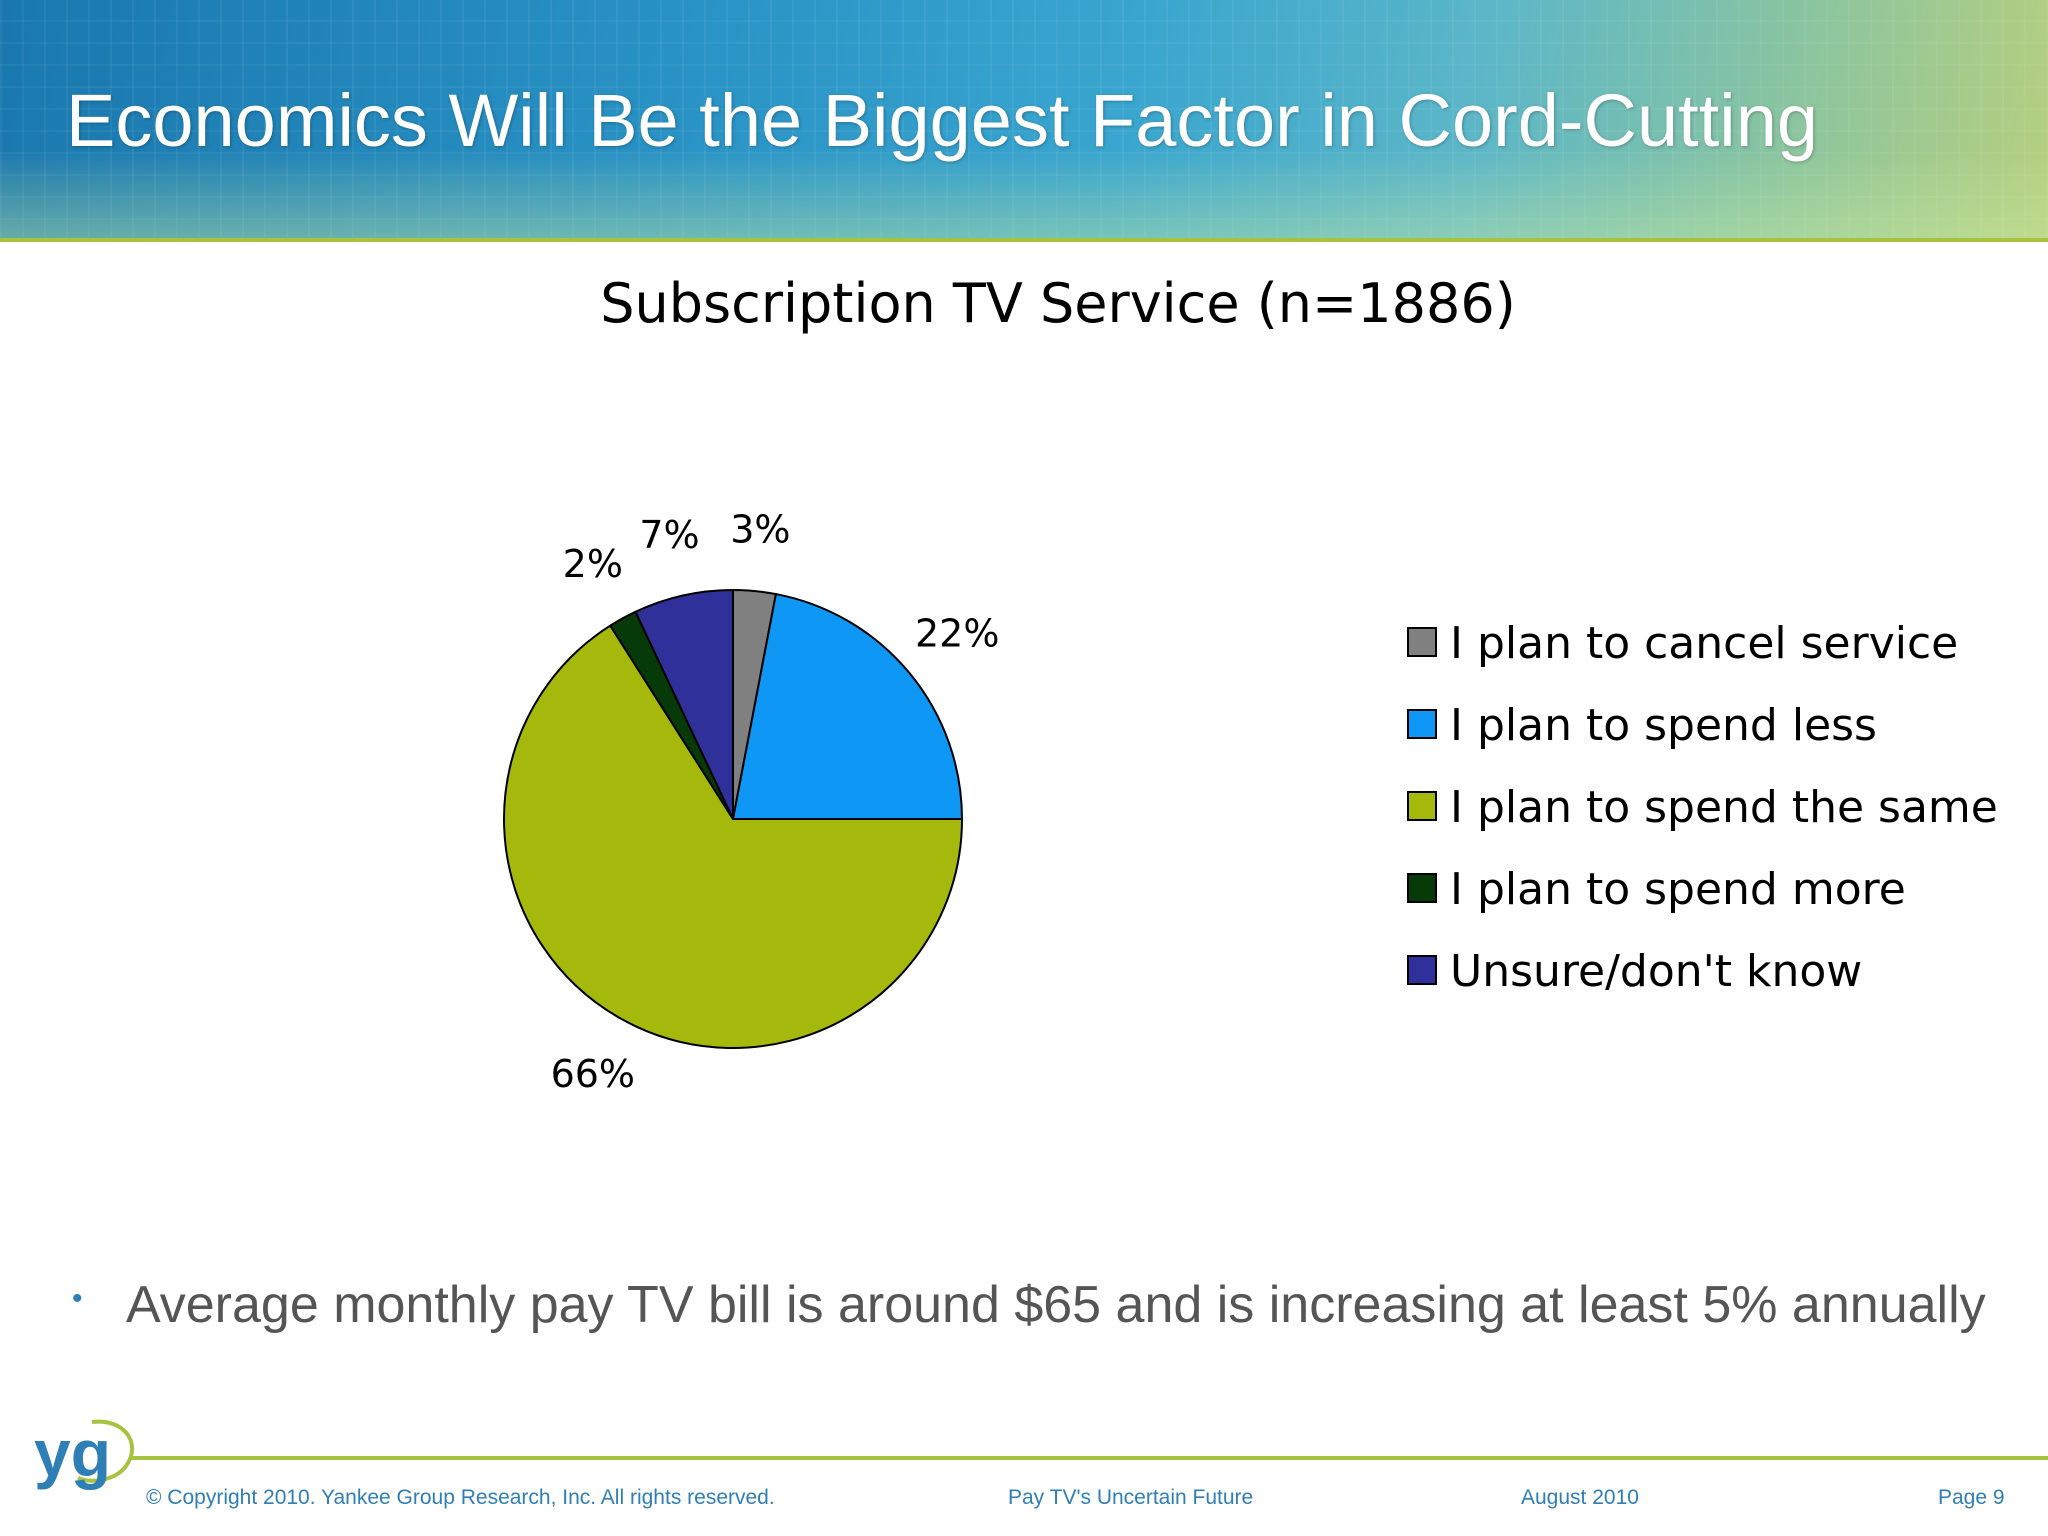  What do you see at coordinates (1580, 1497) in the screenshot?
I see `footer-date: August 2010` at bounding box center [1580, 1497].